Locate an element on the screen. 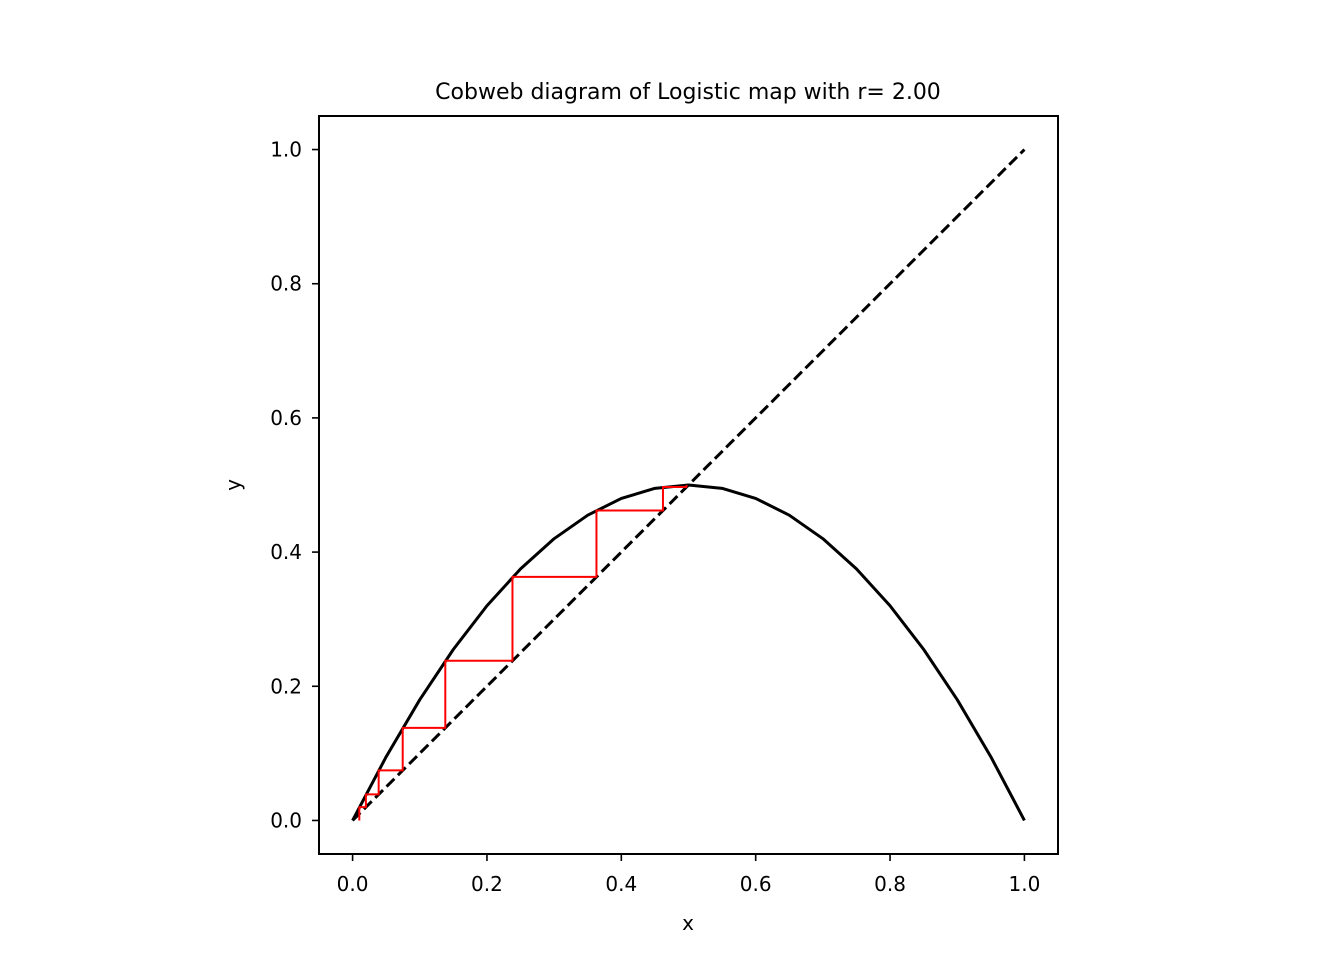  cobweb-path-line is located at coordinates (523, 653).